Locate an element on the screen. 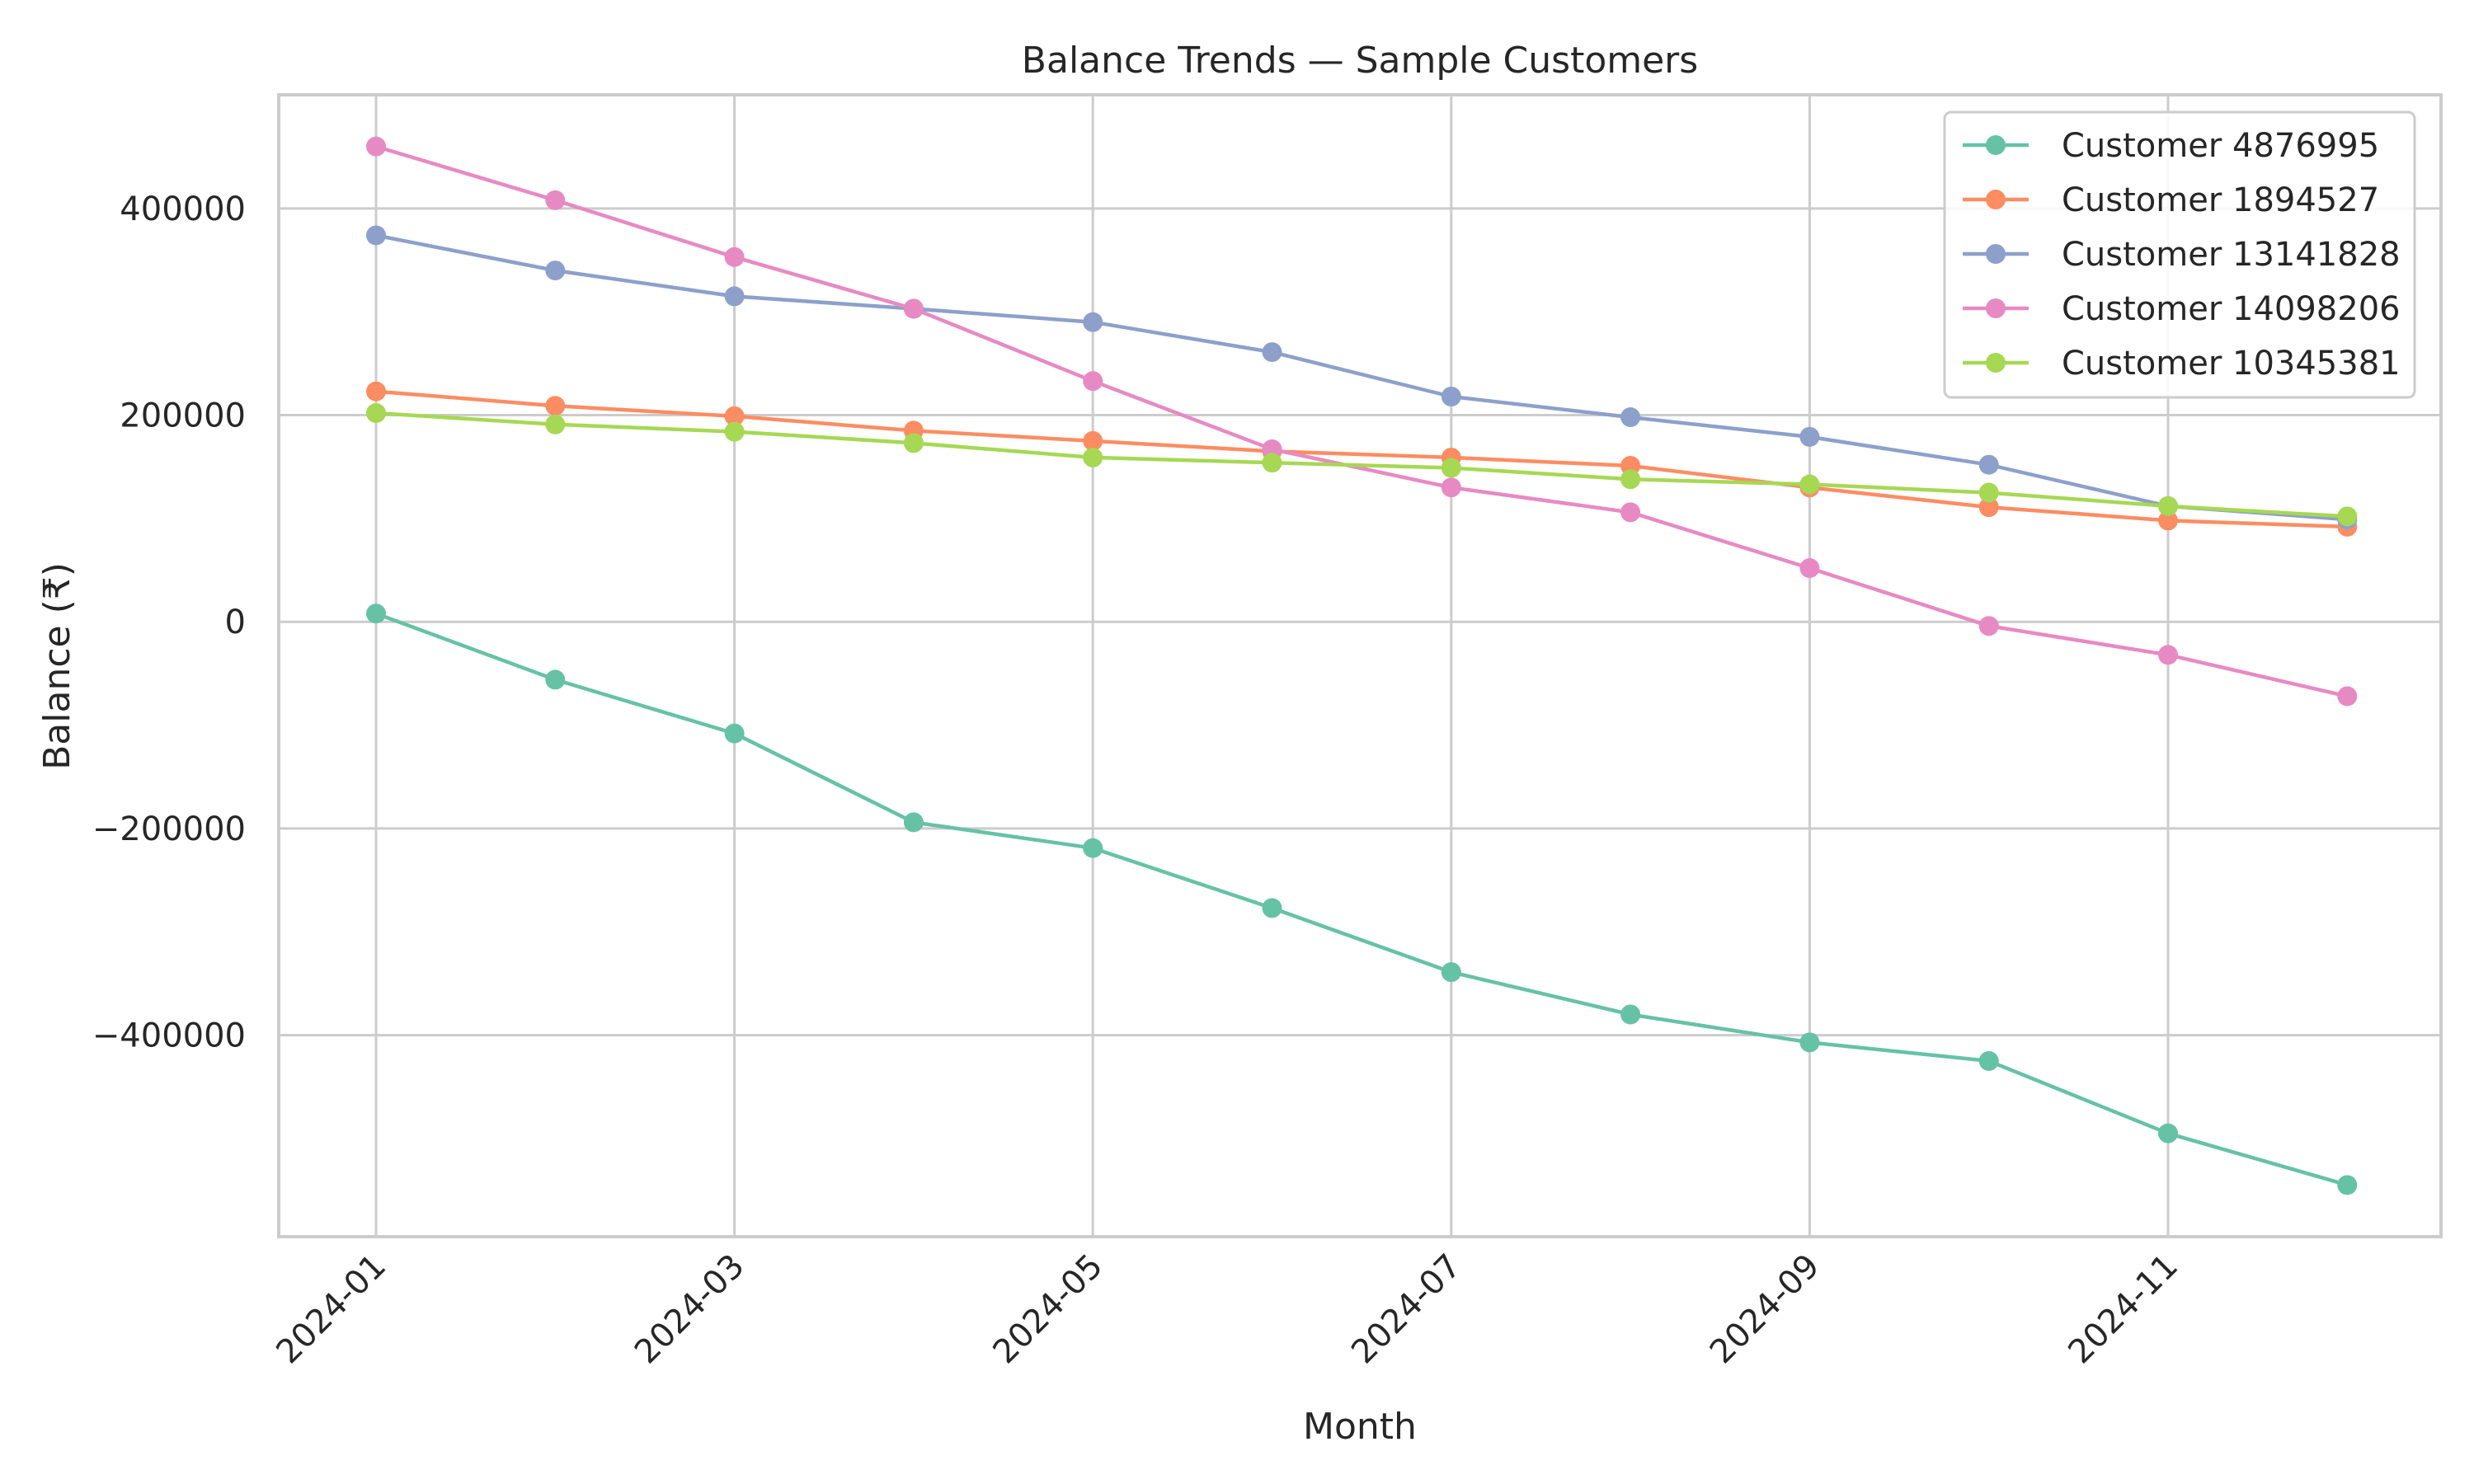 The height and width of the screenshot is (1484, 2474). y-tick-label: −400000 is located at coordinates (169, 1036).